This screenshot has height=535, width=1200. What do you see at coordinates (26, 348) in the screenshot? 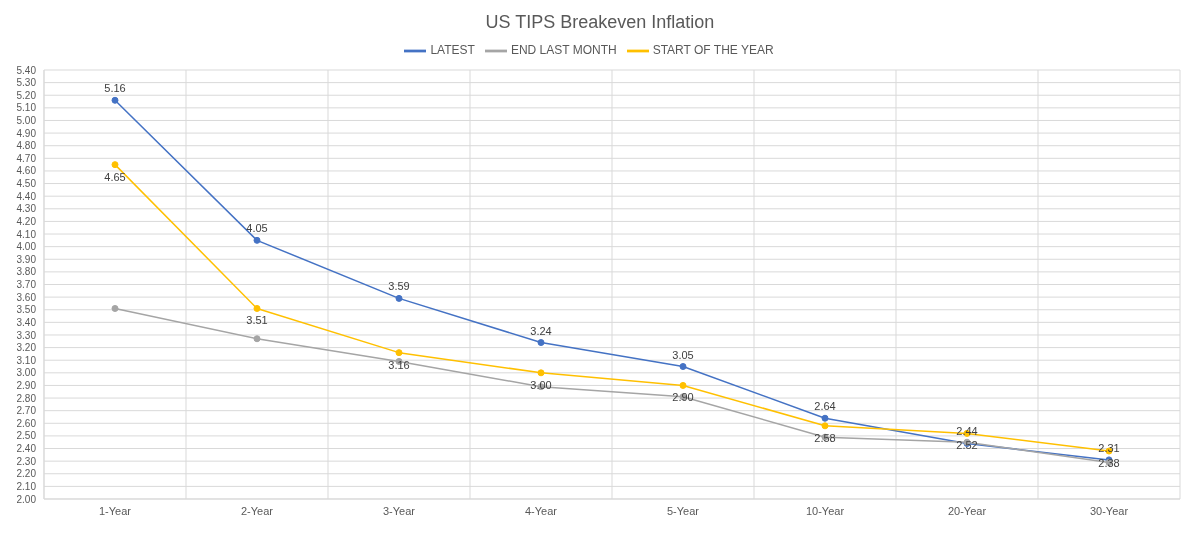
I see `y-tick-label: 3.20` at bounding box center [26, 348].